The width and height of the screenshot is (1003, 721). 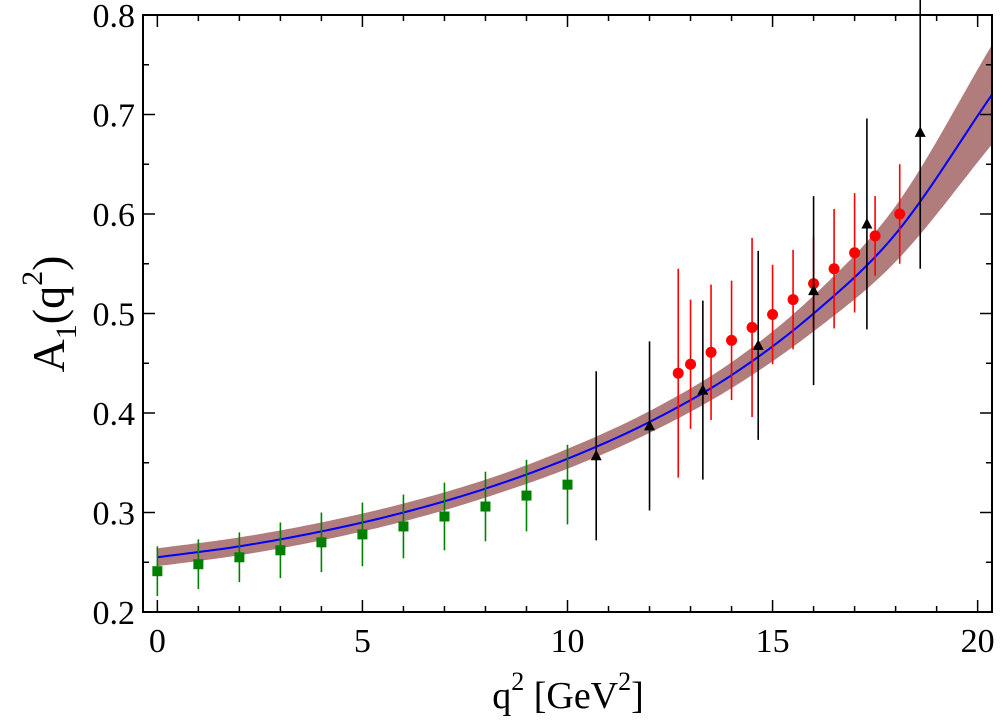 I want to click on y-axis-title-sup: 2, so click(x=32, y=278).